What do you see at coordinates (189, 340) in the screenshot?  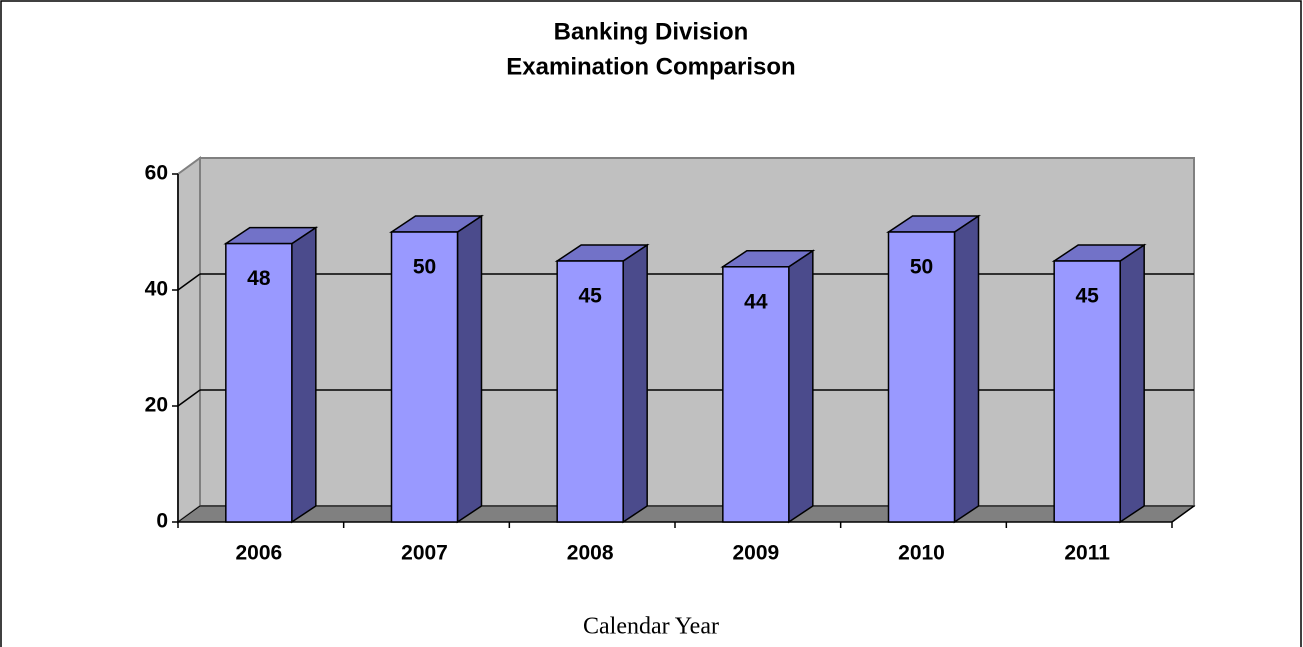 I see `side-wall` at bounding box center [189, 340].